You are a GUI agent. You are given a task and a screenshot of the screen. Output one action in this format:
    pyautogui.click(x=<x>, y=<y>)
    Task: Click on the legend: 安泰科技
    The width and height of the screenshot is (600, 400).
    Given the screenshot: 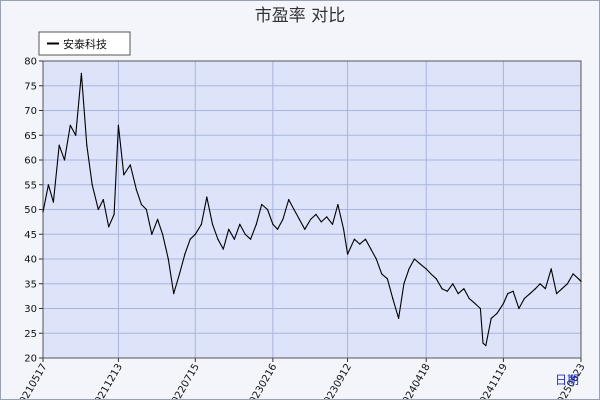 What is the action you would take?
    pyautogui.click(x=84, y=43)
    